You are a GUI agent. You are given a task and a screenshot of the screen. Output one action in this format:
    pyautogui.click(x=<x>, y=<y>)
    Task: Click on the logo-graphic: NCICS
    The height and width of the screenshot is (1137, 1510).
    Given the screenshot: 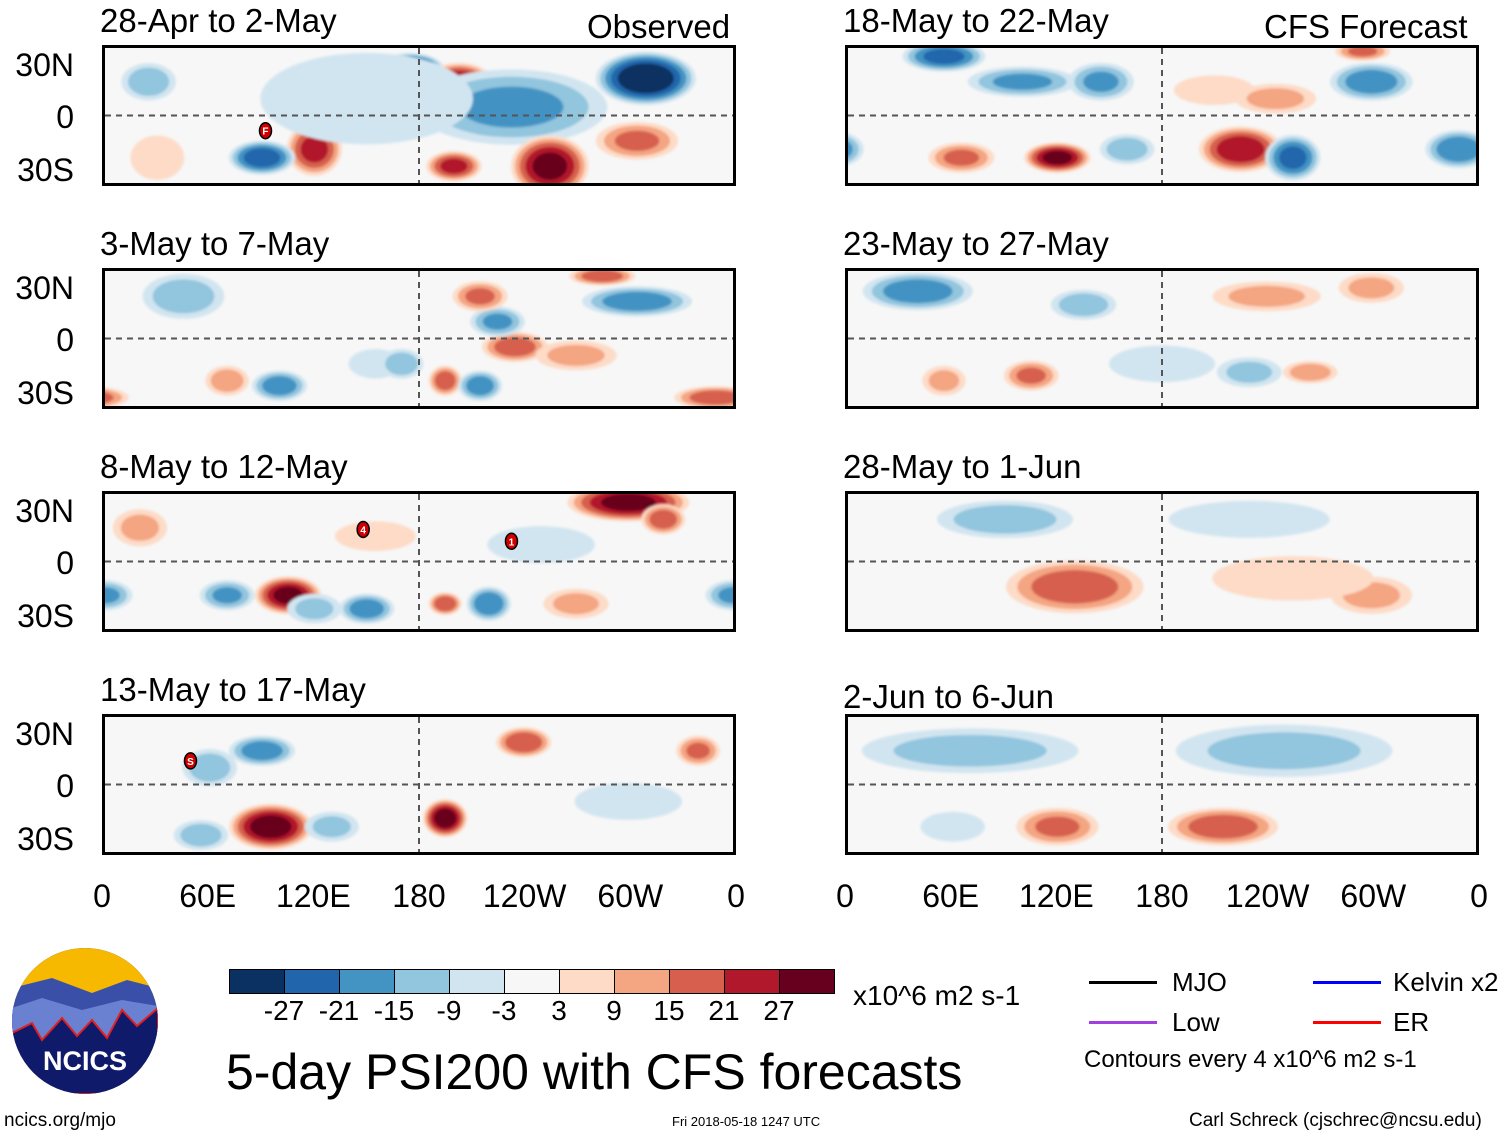 What is the action you would take?
    pyautogui.click(x=85, y=1021)
    